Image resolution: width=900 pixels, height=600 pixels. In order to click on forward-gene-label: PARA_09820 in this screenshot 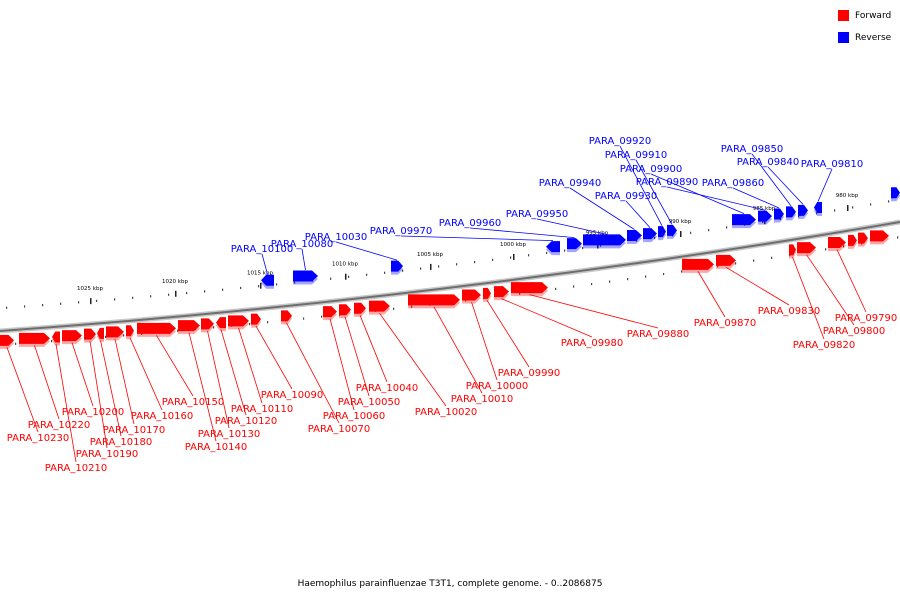, I will do `click(824, 345)`.